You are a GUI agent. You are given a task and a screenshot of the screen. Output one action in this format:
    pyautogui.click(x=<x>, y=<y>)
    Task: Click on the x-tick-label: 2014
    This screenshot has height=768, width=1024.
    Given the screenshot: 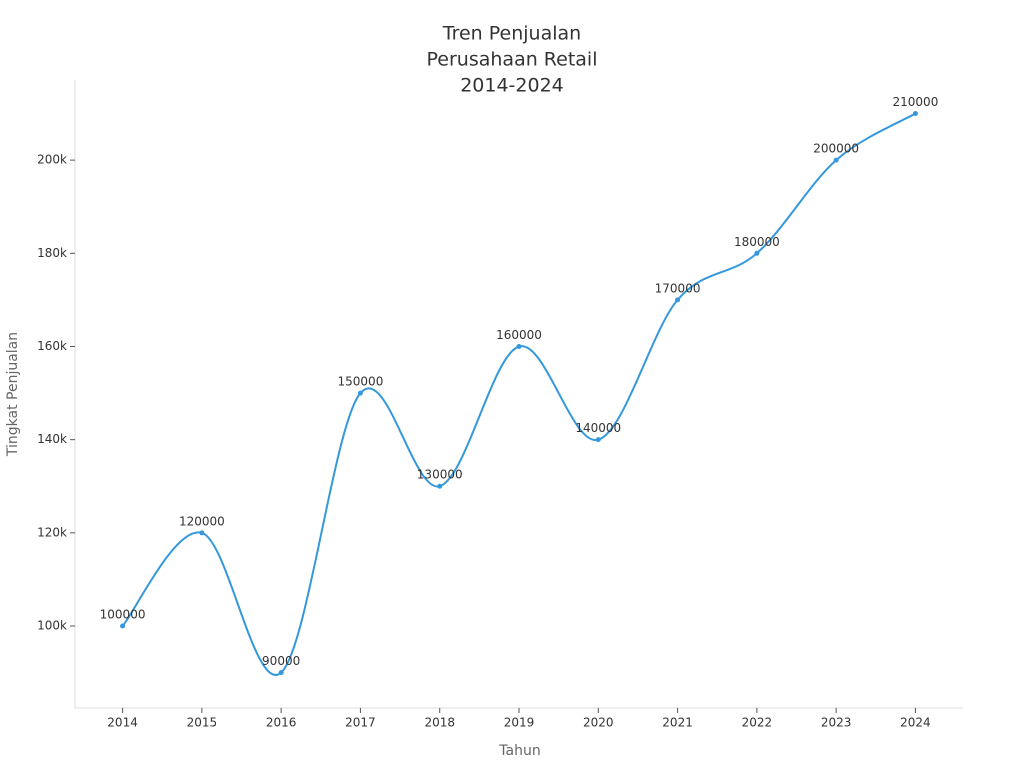 What is the action you would take?
    pyautogui.click(x=122, y=723)
    